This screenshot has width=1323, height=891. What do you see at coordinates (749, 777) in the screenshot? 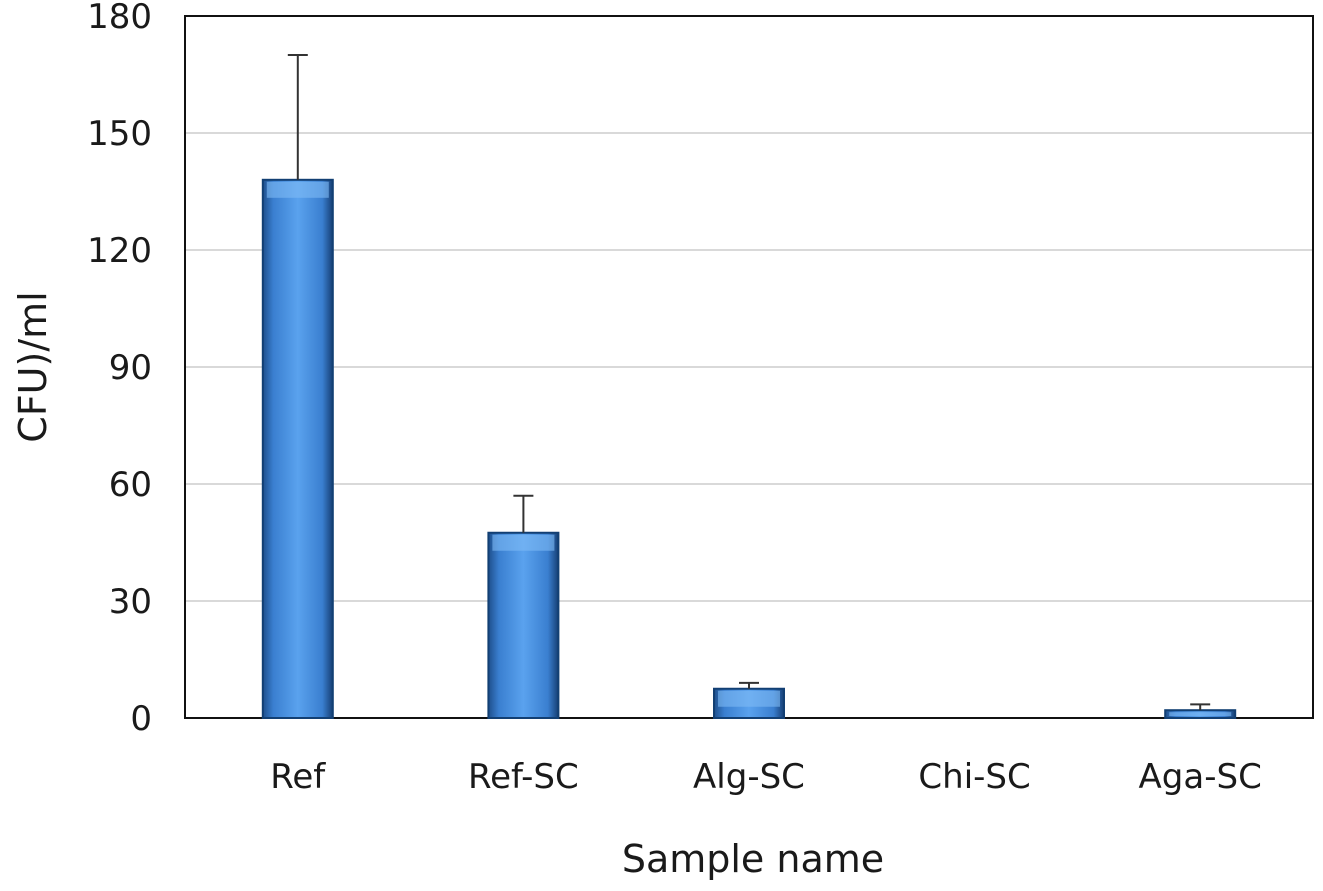
I see `x-category-label: Alg-SC` at bounding box center [749, 777].